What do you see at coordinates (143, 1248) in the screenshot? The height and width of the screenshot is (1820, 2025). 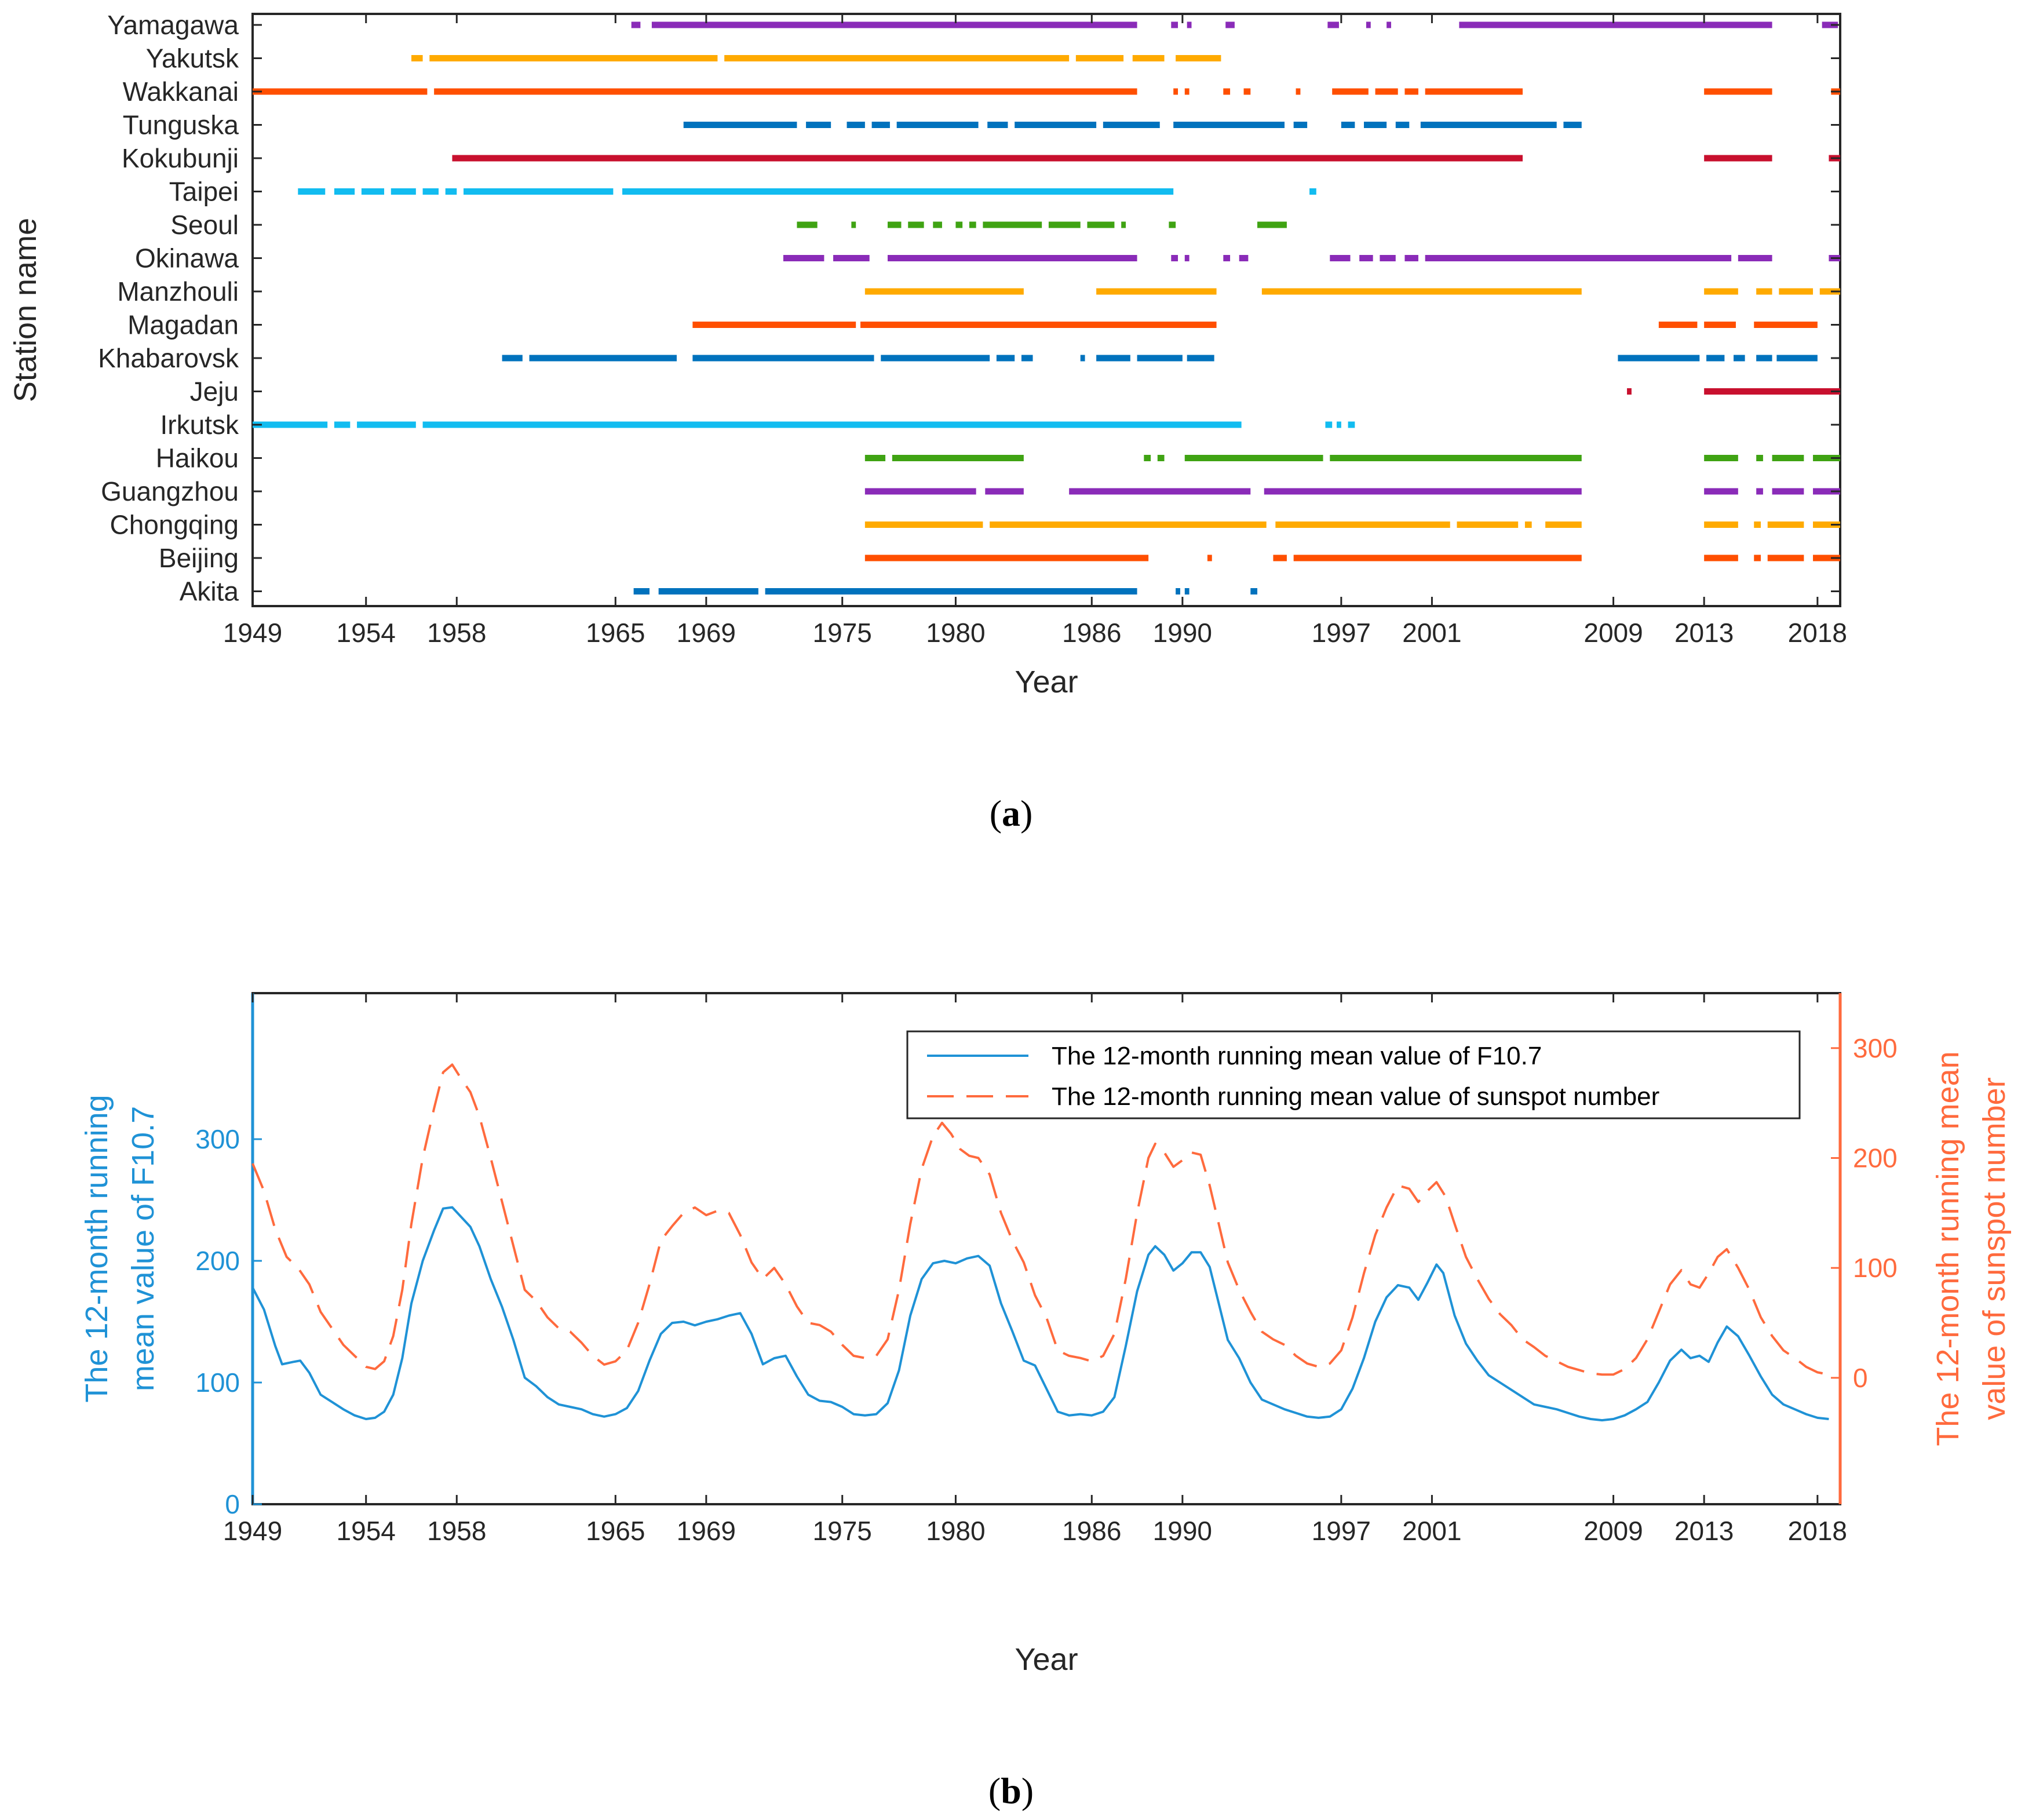 I see `f107-axis-label-l2: mean value of F10.7` at bounding box center [143, 1248].